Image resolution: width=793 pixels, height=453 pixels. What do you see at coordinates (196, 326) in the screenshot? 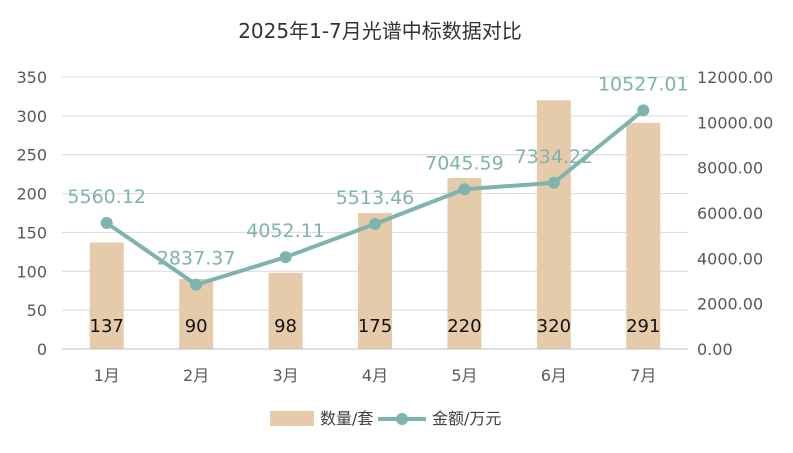
I see `bar-value-label: 90` at bounding box center [196, 326].